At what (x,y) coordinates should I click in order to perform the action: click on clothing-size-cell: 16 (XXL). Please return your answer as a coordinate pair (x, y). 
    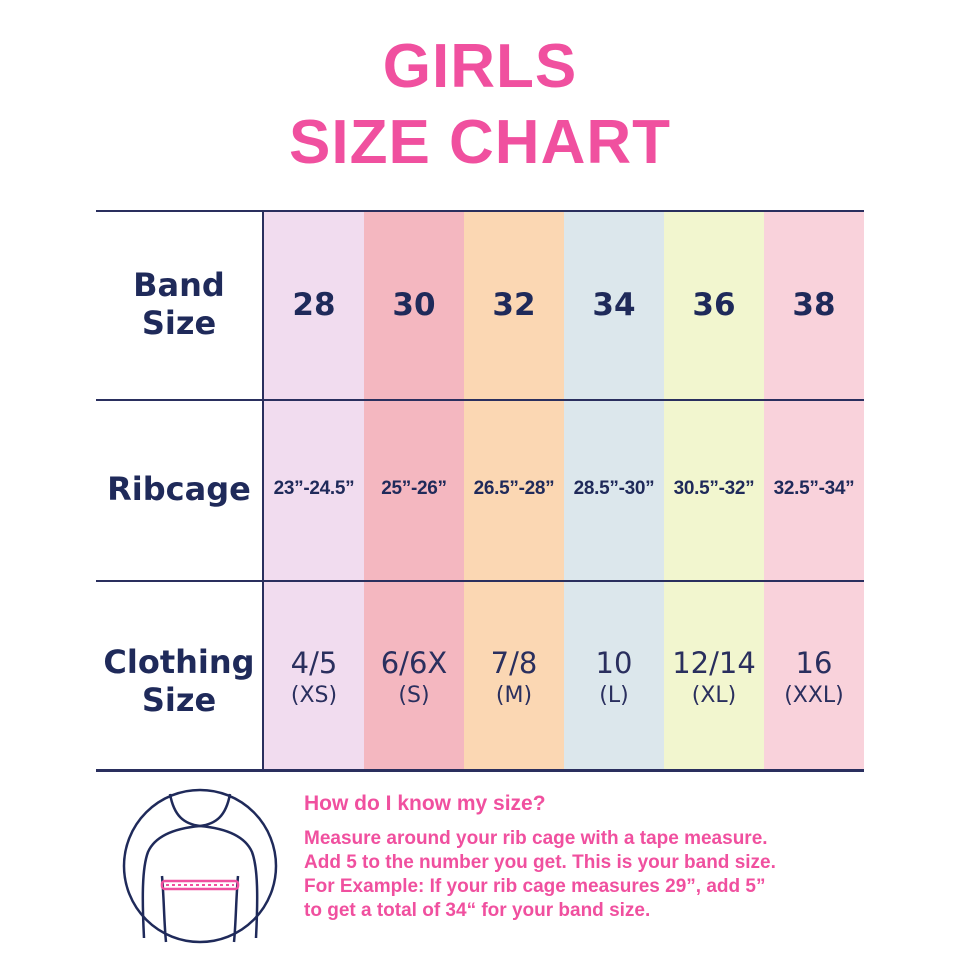
    Looking at the image, I should click on (814, 678).